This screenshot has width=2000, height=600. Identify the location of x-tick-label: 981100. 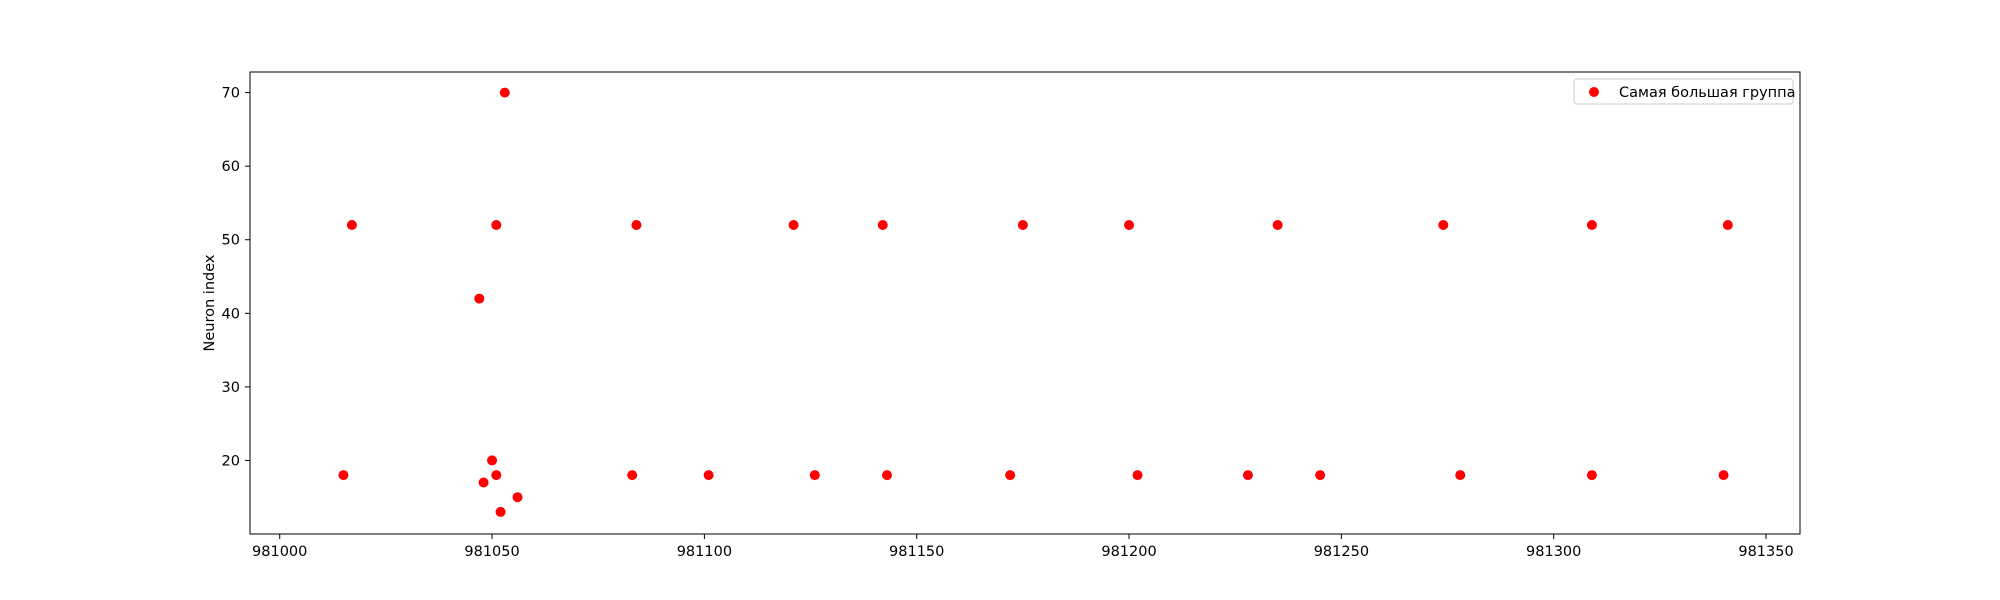
(704, 552).